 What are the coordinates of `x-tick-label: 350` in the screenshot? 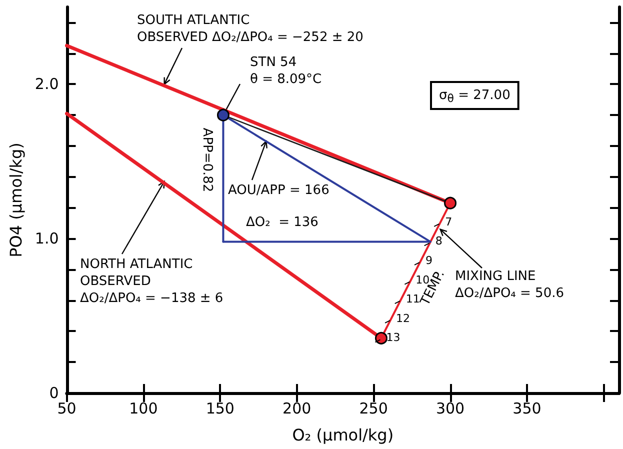 It's located at (527, 409).